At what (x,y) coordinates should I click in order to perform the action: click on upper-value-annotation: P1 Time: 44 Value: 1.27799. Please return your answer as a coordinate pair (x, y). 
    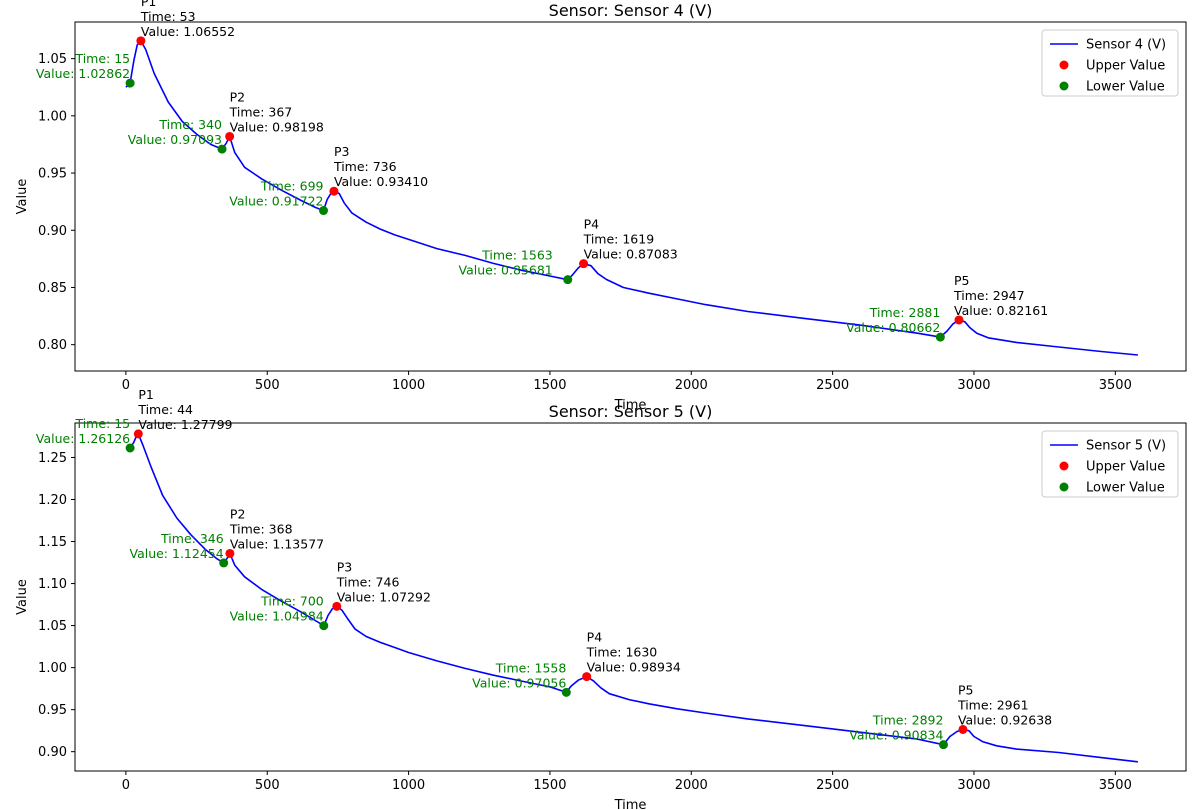
    Looking at the image, I should click on (184, 409).